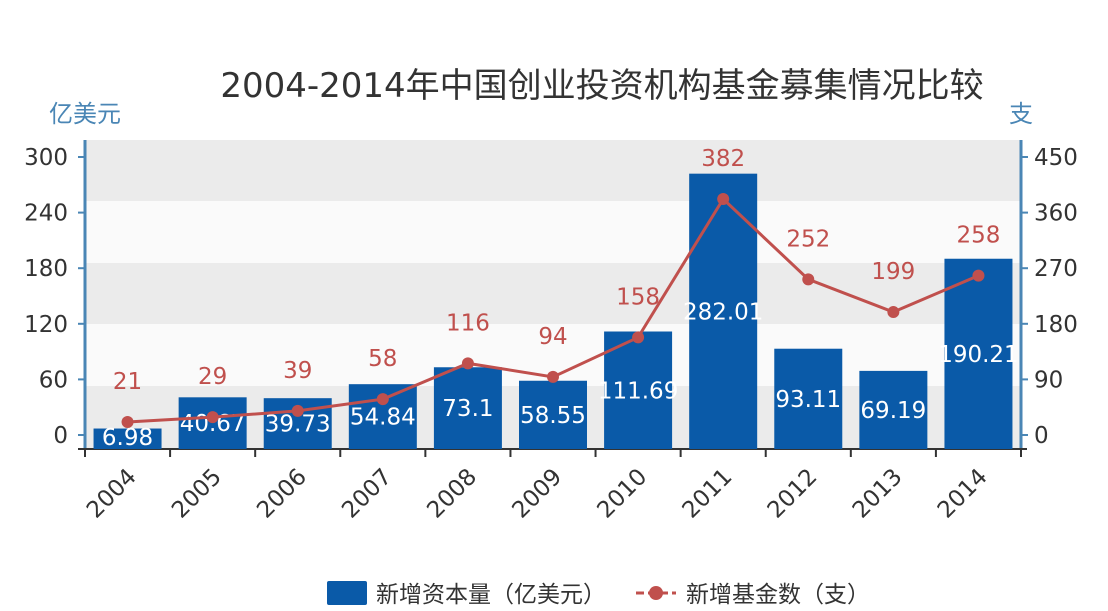 The height and width of the screenshot is (611, 1108). Describe the element at coordinates (601, 86) in the screenshot. I see `chart-title: 2004-2014年中国创业投资机构基金募集情况比较` at that location.